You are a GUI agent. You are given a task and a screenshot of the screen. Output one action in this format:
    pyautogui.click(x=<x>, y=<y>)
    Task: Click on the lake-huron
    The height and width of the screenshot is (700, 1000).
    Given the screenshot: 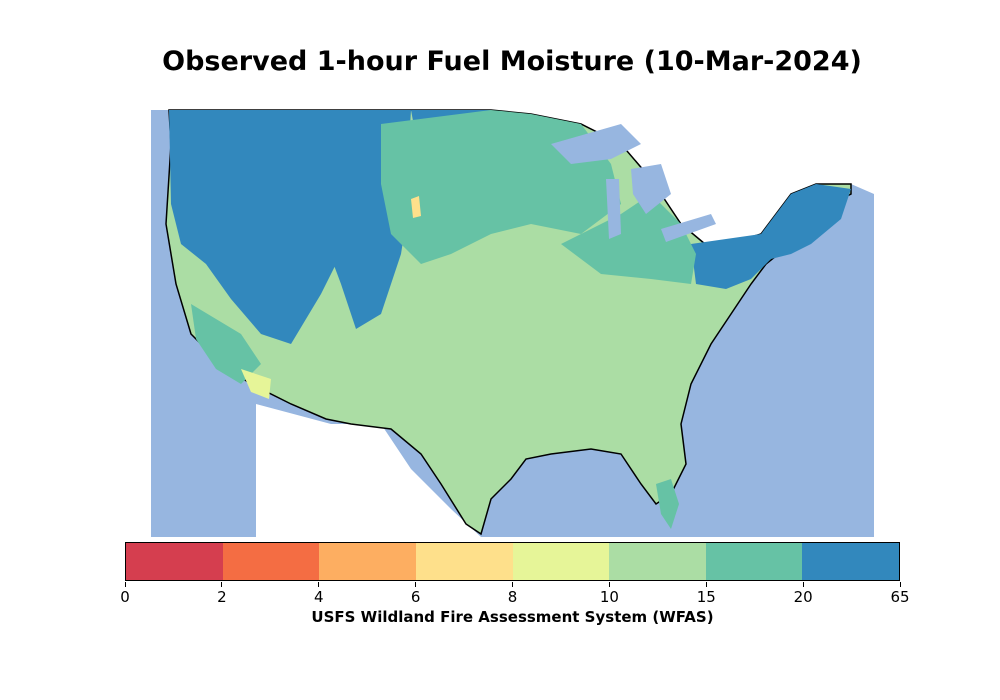 What is the action you would take?
    pyautogui.click(x=651, y=189)
    